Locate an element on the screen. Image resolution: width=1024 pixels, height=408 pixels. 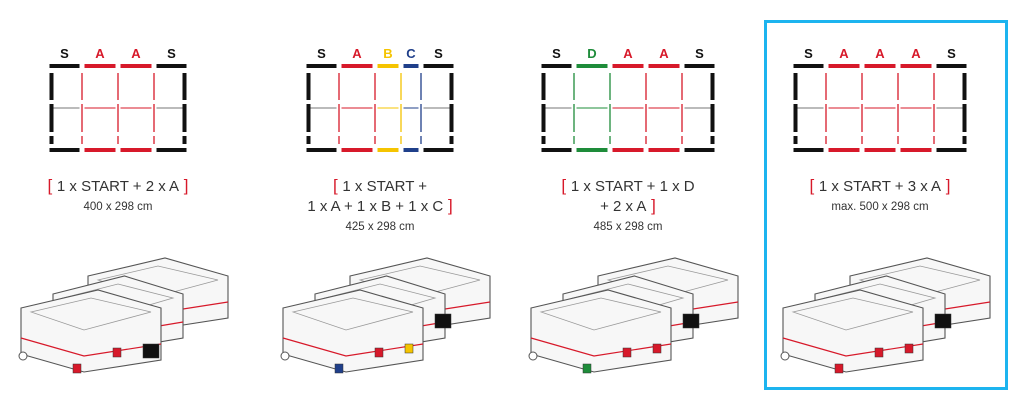
configuration-formula: [ 1 x START + 2 x A ] 400 x 298 cm is located at coordinates (121, 196).